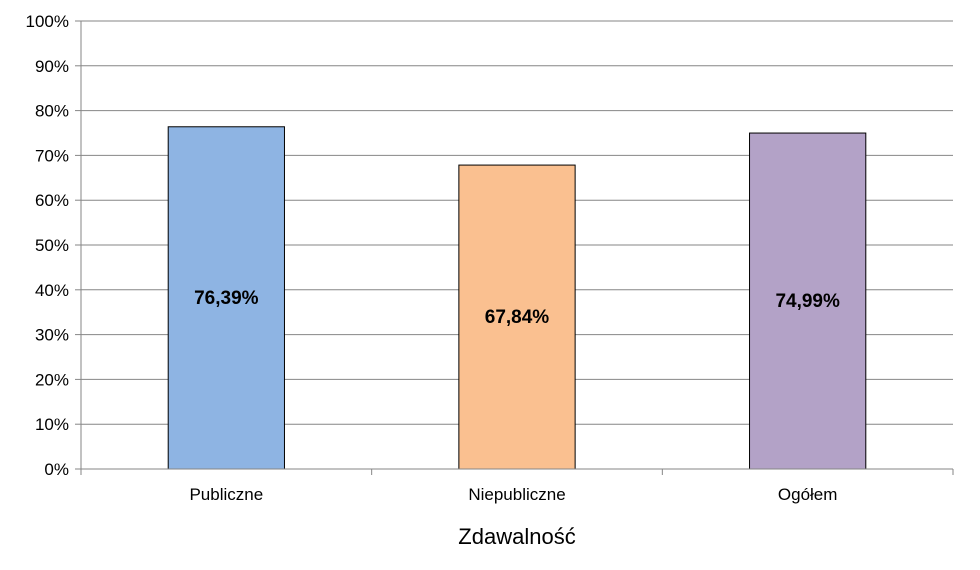 Image resolution: width=980 pixels, height=570 pixels. Describe the element at coordinates (52, 290) in the screenshot. I see `y-tick-label: 40%` at that location.